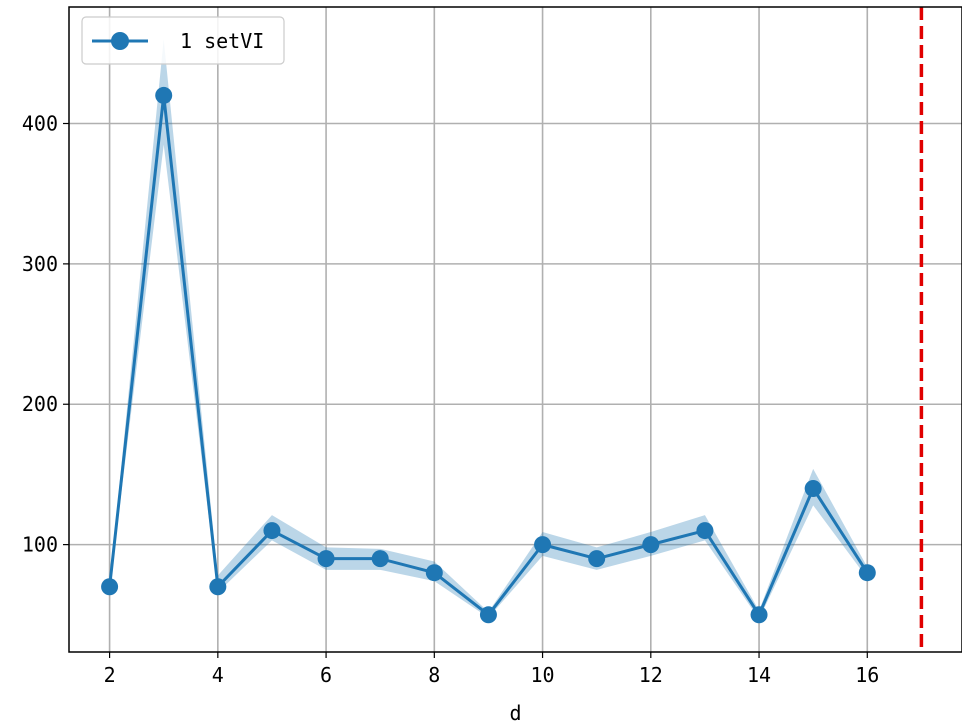 The width and height of the screenshot is (962, 725). Describe the element at coordinates (110, 675) in the screenshot. I see `x-tick-label: 2` at that location.